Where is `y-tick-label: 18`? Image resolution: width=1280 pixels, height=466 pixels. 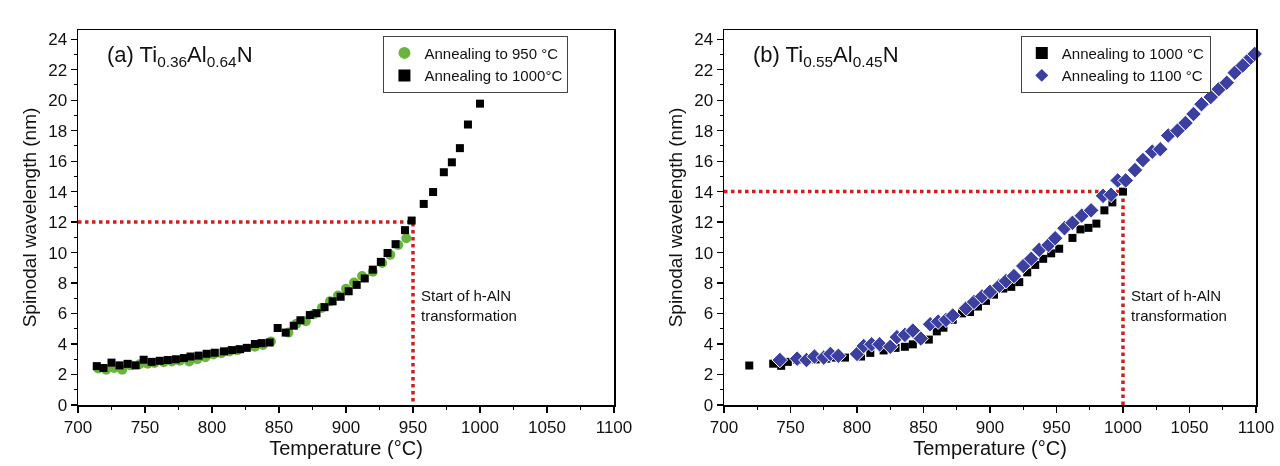 y-tick-label: 18 is located at coordinates (704, 131).